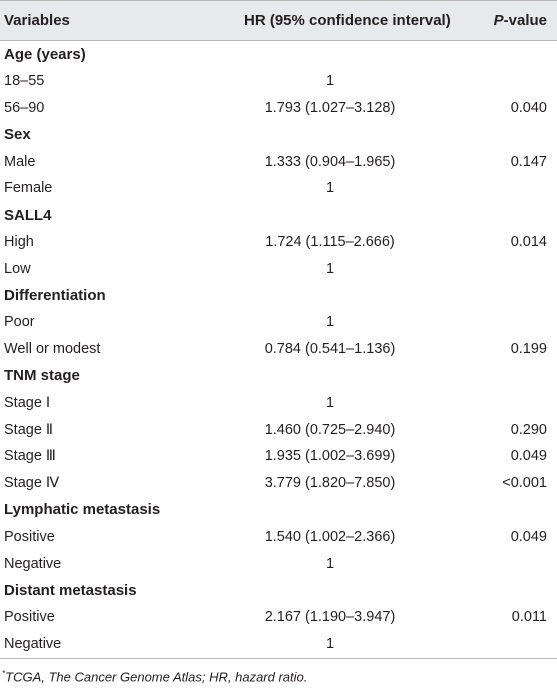 Image resolution: width=557 pixels, height=696 pixels. Describe the element at coordinates (529, 617) in the screenshot. I see `row-pvalue: 0.011` at that location.